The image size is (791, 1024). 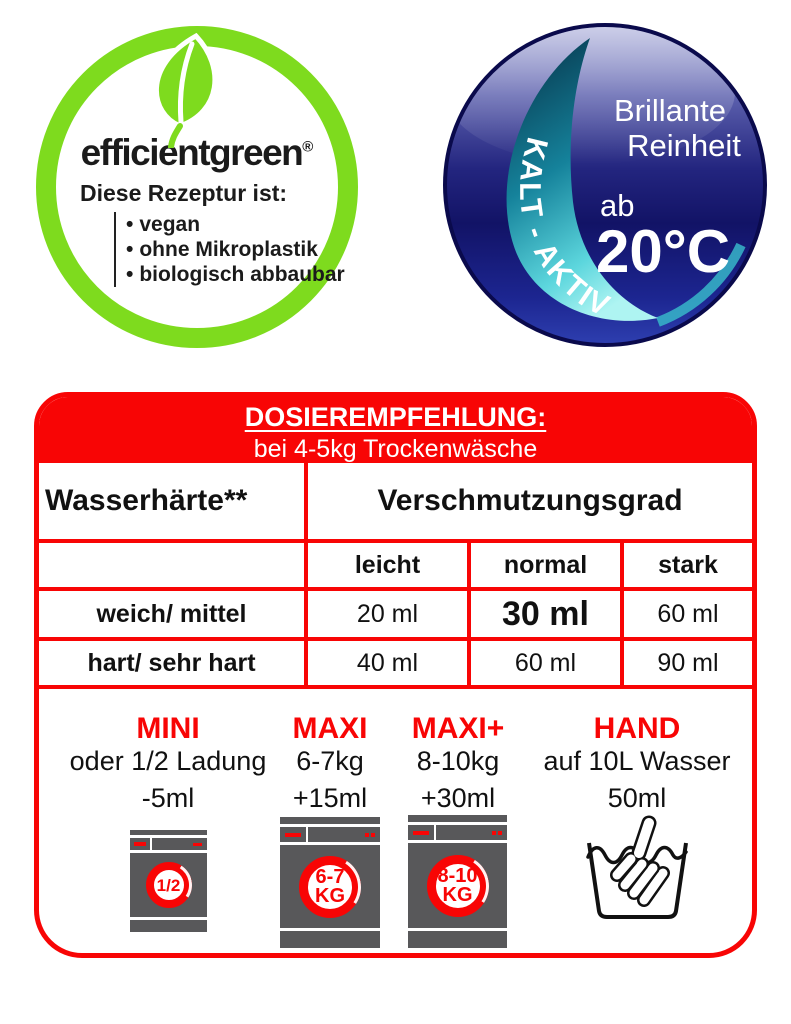 I want to click on program-dose: 50ml, so click(x=637, y=798).